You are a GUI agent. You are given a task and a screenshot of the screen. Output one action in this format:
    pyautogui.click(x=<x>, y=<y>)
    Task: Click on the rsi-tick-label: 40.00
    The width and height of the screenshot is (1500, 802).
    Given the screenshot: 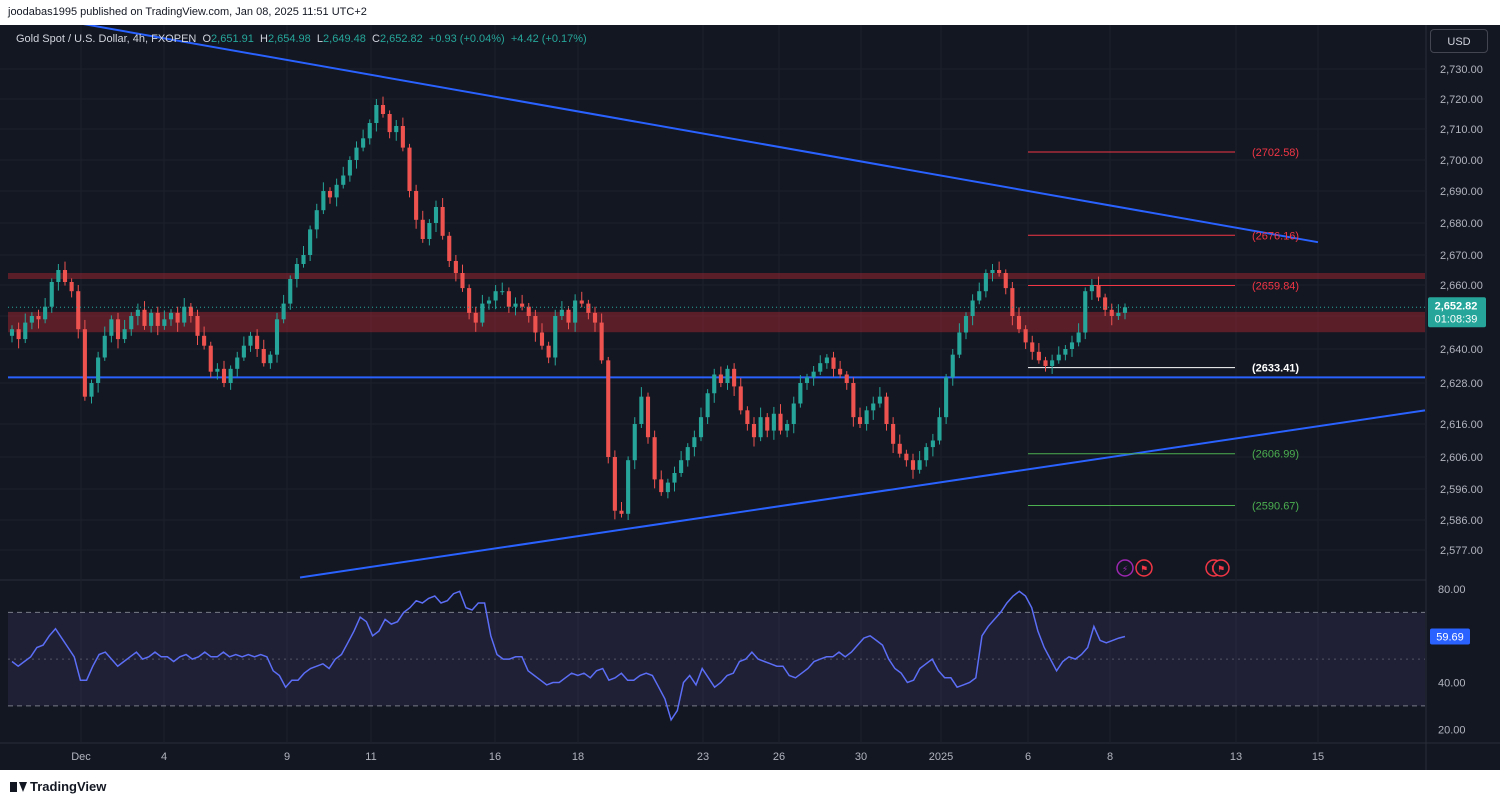 What is the action you would take?
    pyautogui.click(x=1452, y=684)
    